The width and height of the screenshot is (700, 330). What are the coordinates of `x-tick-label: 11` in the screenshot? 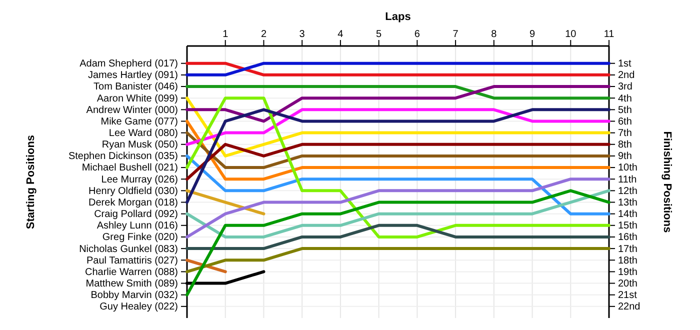 It's located at (609, 34).